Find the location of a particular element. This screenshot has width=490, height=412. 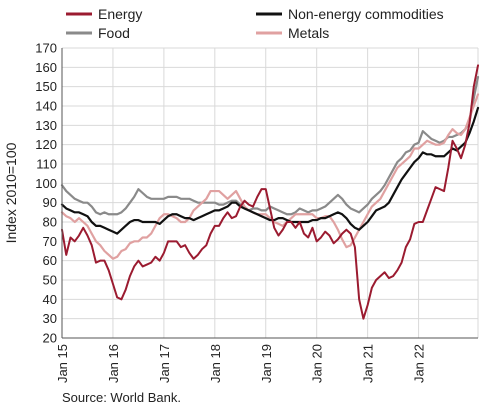

y-tick-label: 20 is located at coordinates (50, 338).